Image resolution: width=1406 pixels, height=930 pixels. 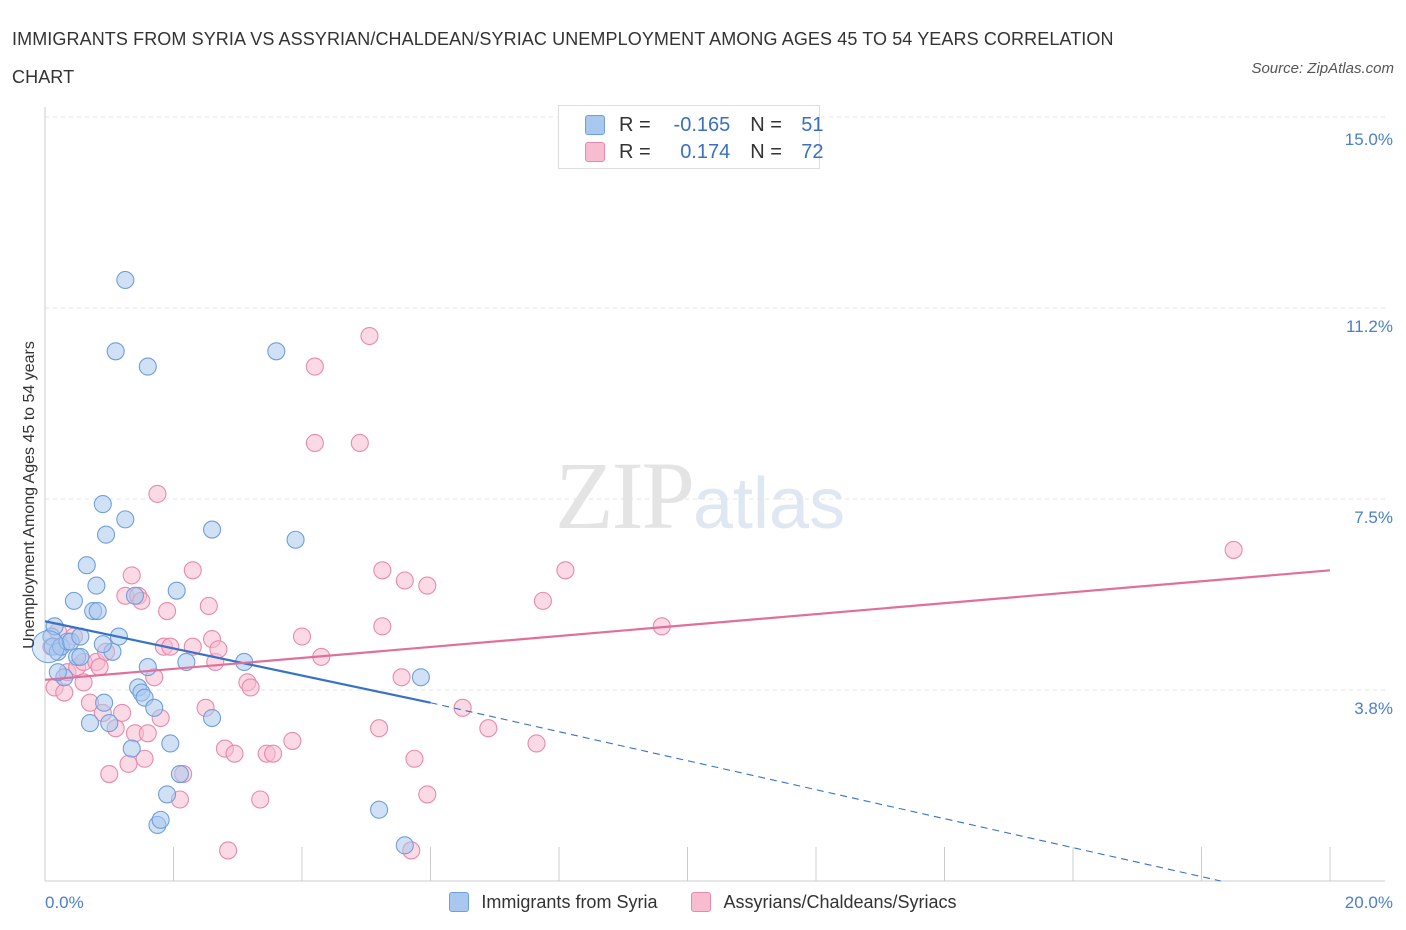 I want to click on legend-item-syria: Immigrants from Syria, so click(x=553, y=902).